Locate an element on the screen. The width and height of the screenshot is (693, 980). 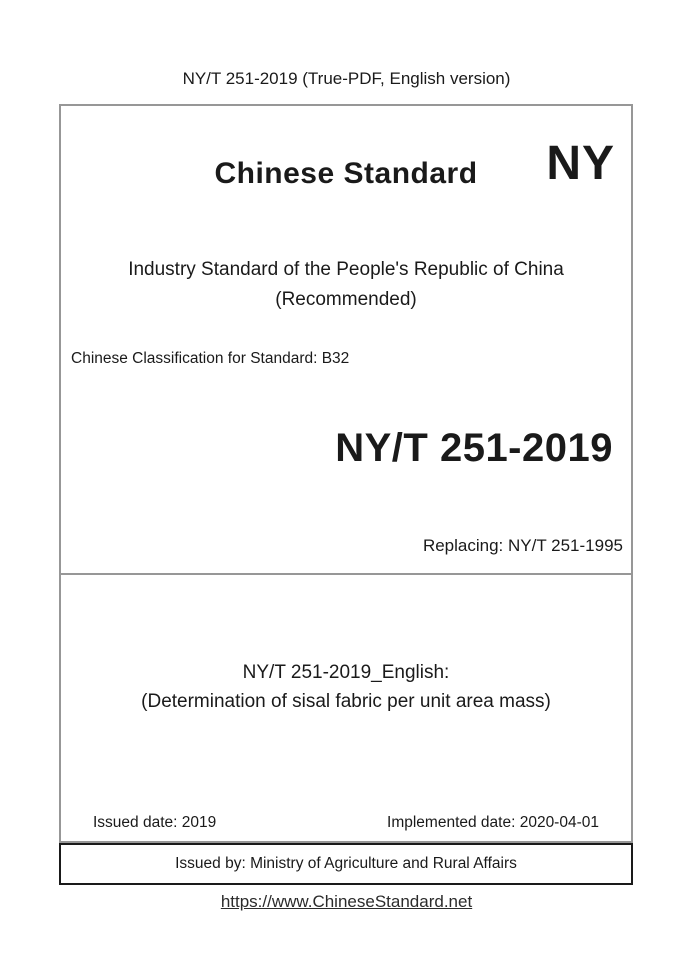
classification-label: Chinese Classification for Standard: B32 is located at coordinates (210, 358).